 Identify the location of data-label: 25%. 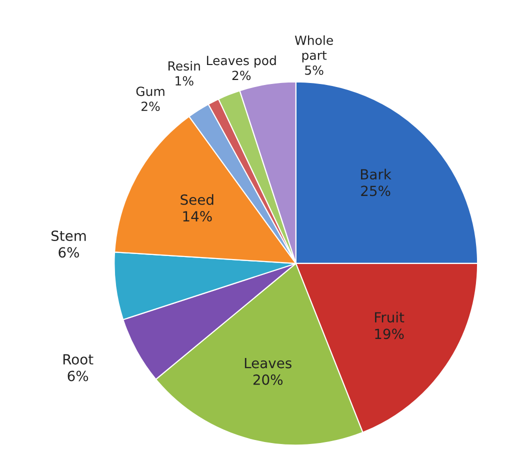
(375, 191).